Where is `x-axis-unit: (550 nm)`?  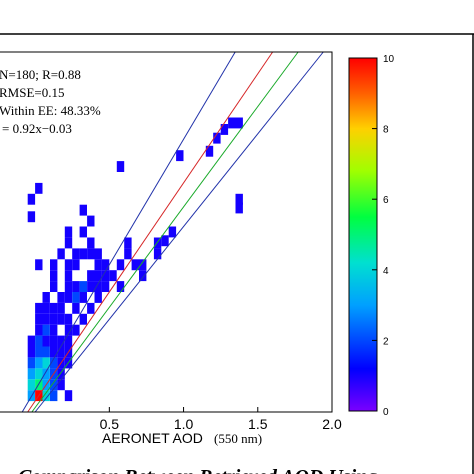
x-axis-unit: (550 nm) is located at coordinates (238, 438).